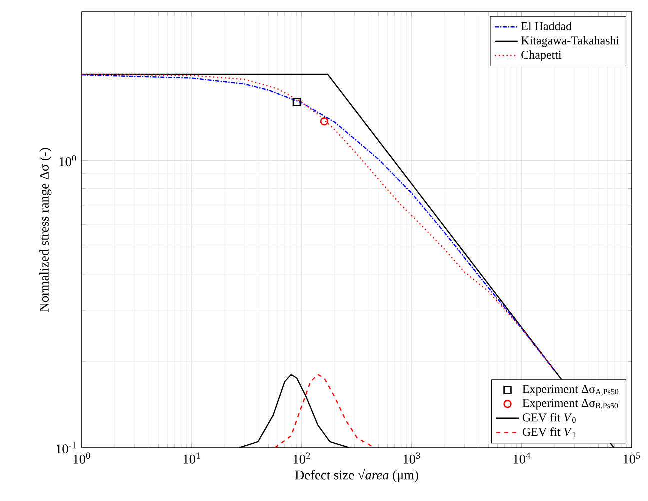 The height and width of the screenshot is (501, 648). What do you see at coordinates (46, 230) in the screenshot?
I see `y-axis-title: Normalized stress range Δσ (-)` at bounding box center [46, 230].